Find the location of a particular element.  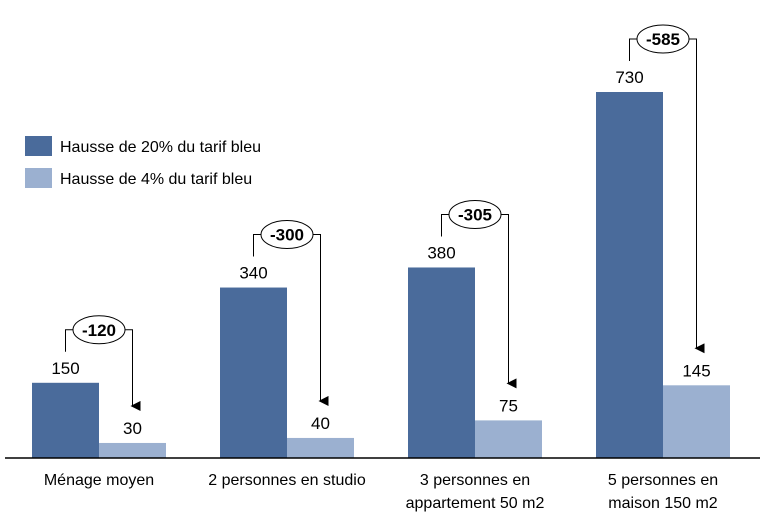

x-tick-label: 5 personnes en is located at coordinates (663, 480).